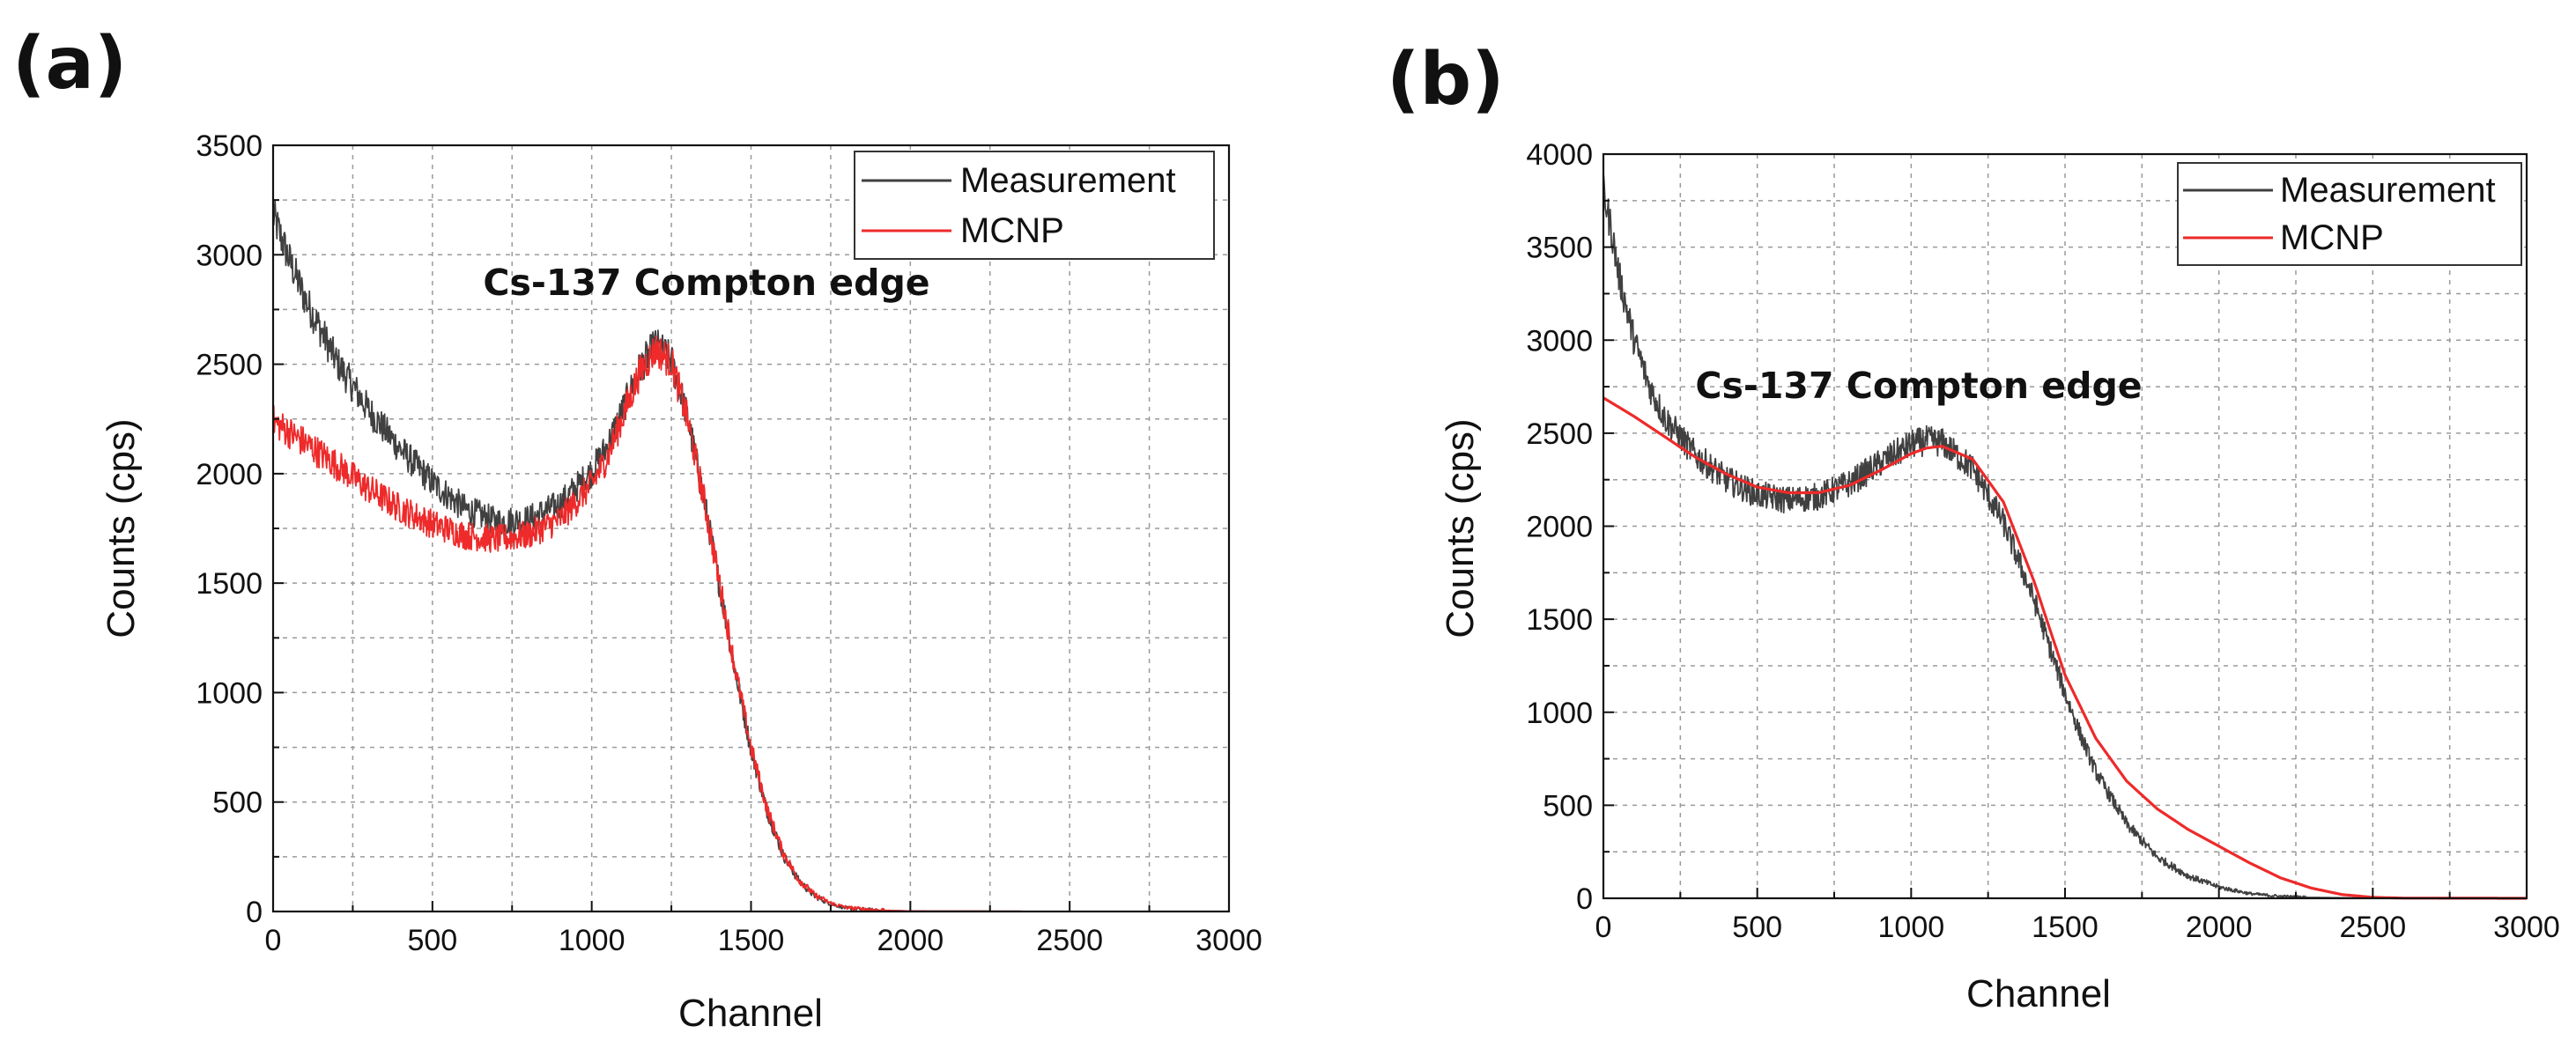 The height and width of the screenshot is (1048, 2576). I want to click on panel-a-annotation: Cs-137 Compton edge, so click(706, 283).